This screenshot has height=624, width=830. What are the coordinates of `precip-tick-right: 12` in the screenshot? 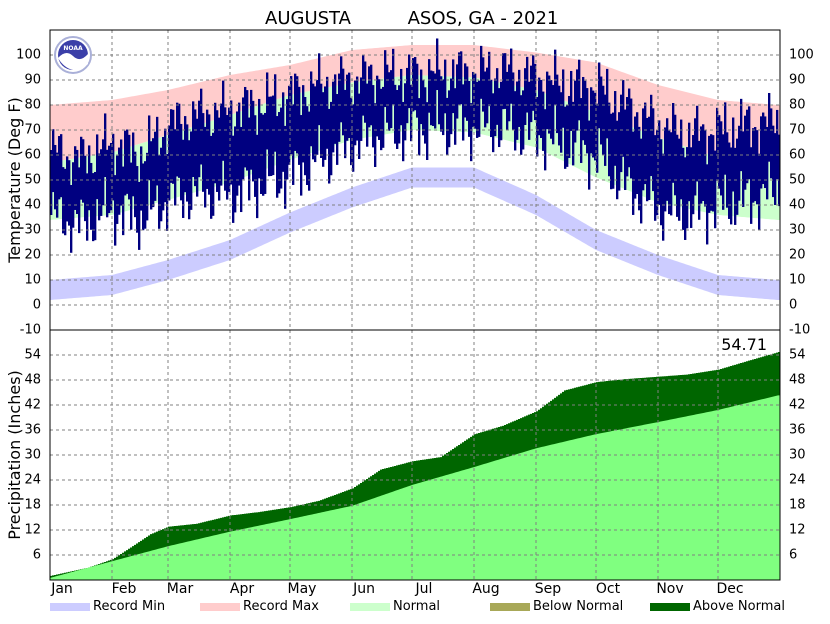 It's located at (797, 530).